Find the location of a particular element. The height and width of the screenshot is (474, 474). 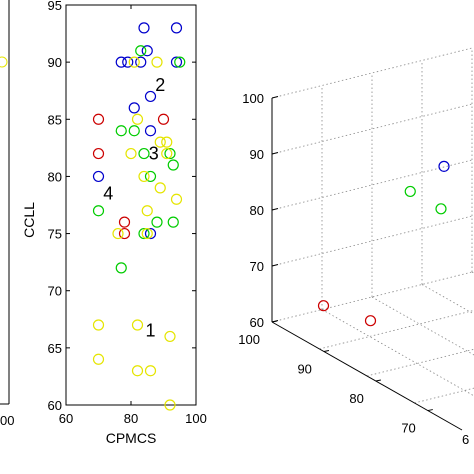

cluster-label: 2 is located at coordinates (160, 85).